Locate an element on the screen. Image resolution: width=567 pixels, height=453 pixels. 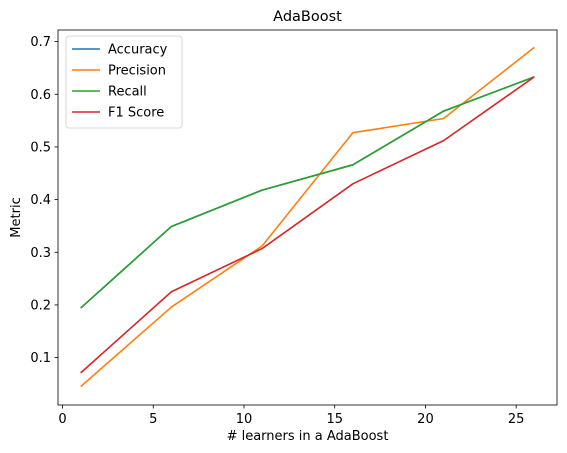
x-tick-label: 5 is located at coordinates (153, 419).